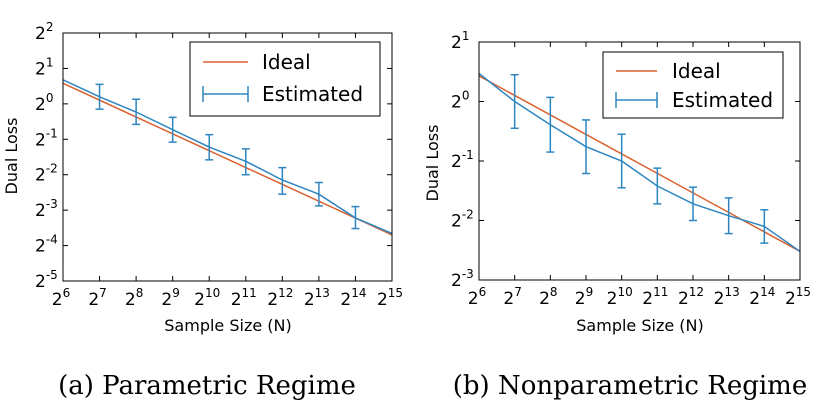 The width and height of the screenshot is (839, 405). I want to click on y-tick-label: 22, so click(44, 32).